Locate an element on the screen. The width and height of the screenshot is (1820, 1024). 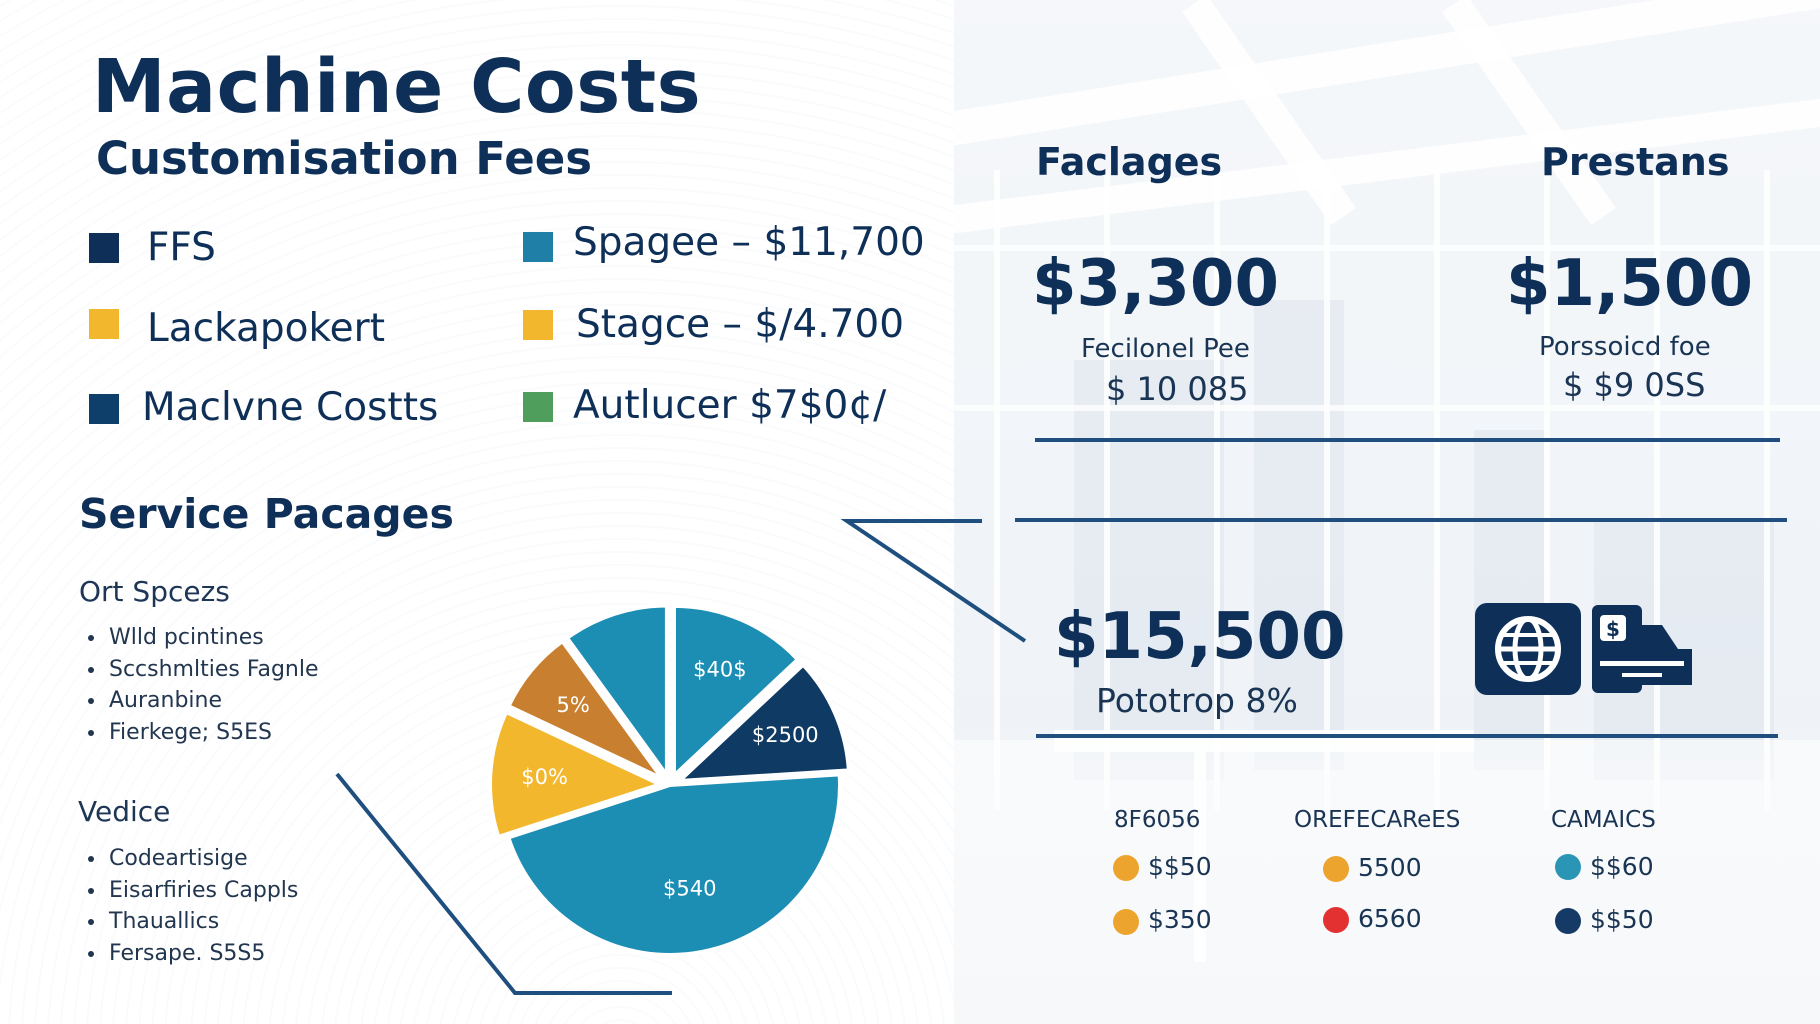
total-label: Pototrop 8% is located at coordinates (1197, 700).